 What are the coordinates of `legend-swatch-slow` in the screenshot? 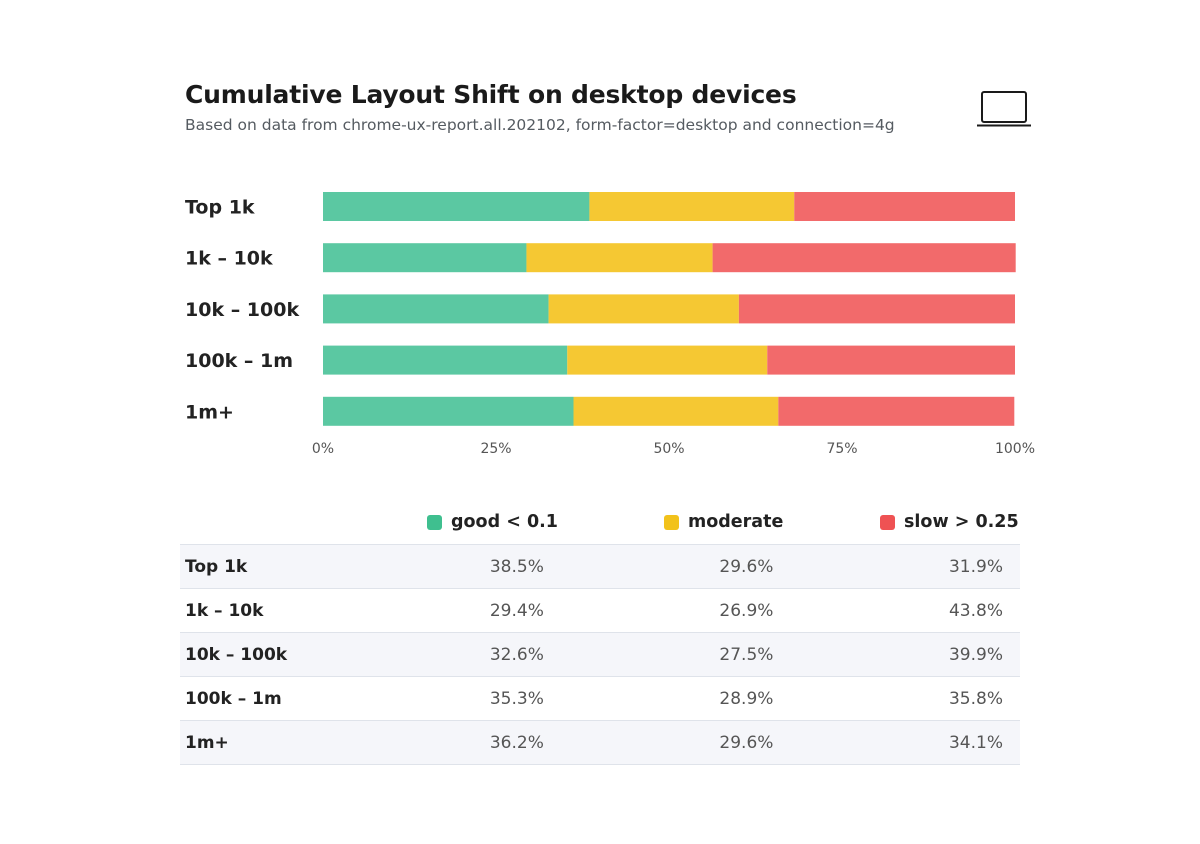 It's located at (887, 522).